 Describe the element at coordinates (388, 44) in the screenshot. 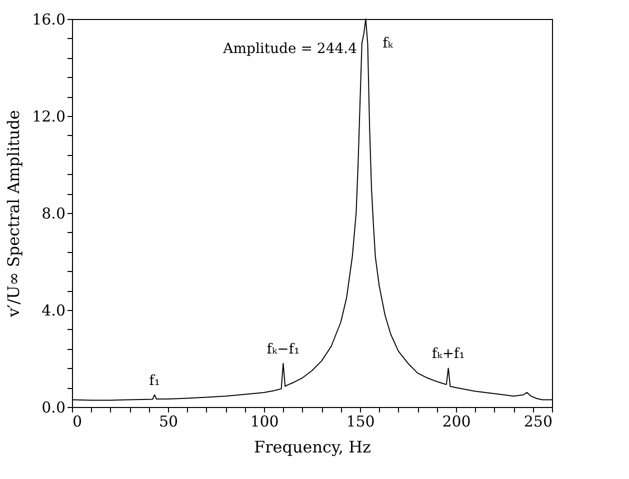

I see `annotation: fₖ` at that location.